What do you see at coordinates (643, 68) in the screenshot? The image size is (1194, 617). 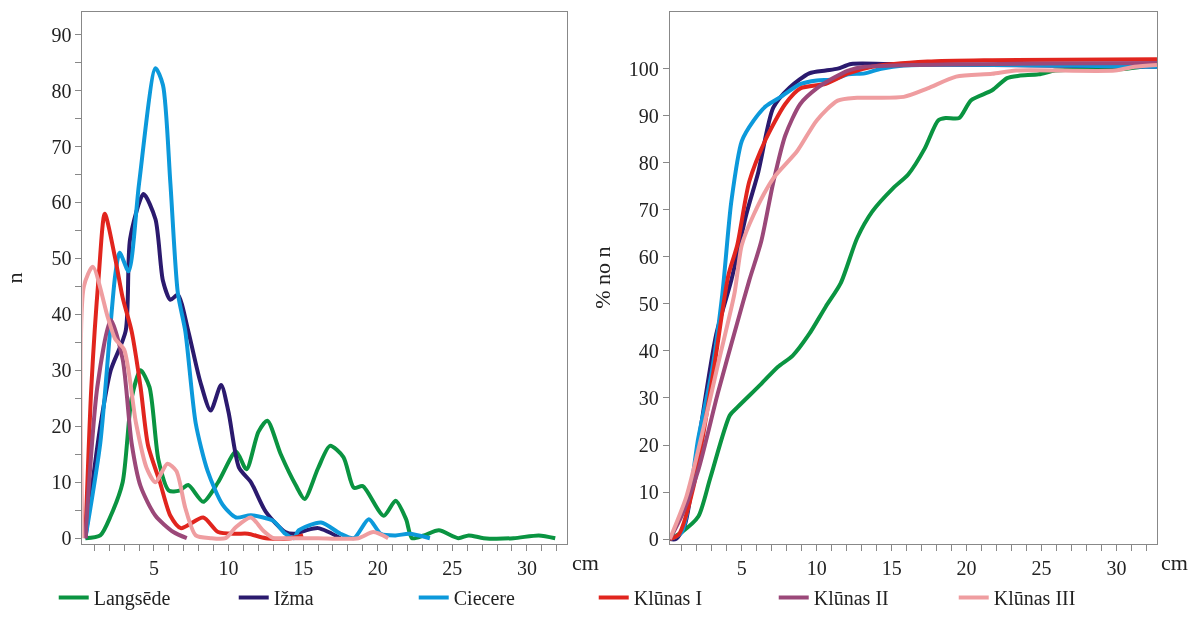 I see `y-tick-label: 100` at bounding box center [643, 68].